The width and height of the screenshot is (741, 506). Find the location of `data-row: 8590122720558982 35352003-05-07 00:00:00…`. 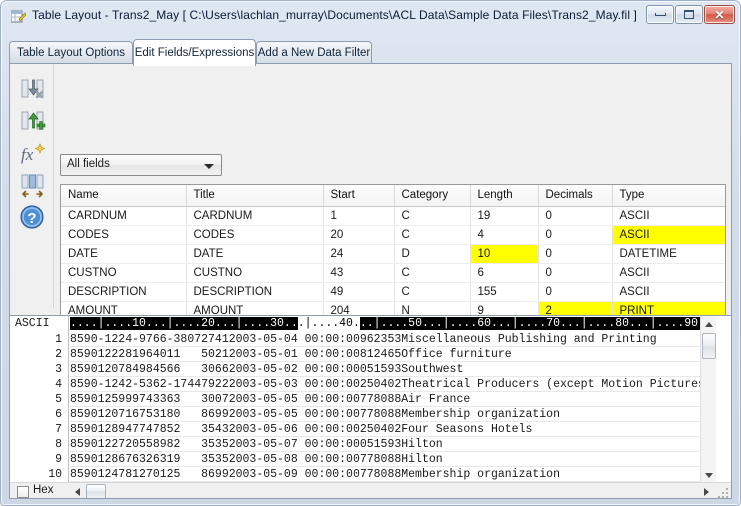

data-row: 8590122720558982 35352003-05-07 00:00:00… is located at coordinates (393, 444).